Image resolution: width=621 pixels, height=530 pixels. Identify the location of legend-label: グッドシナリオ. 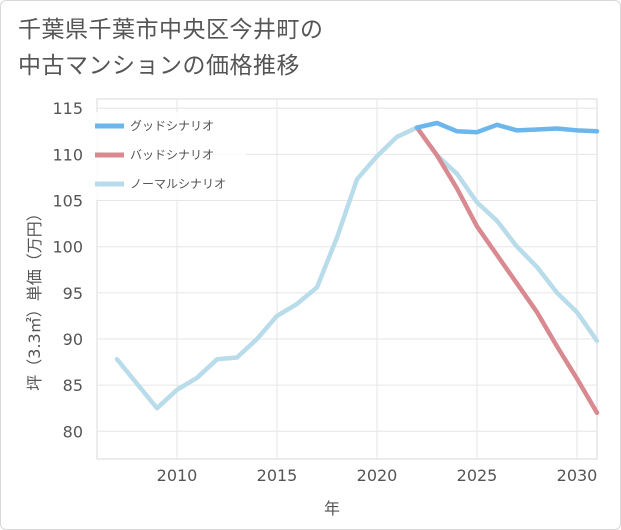
(172, 126).